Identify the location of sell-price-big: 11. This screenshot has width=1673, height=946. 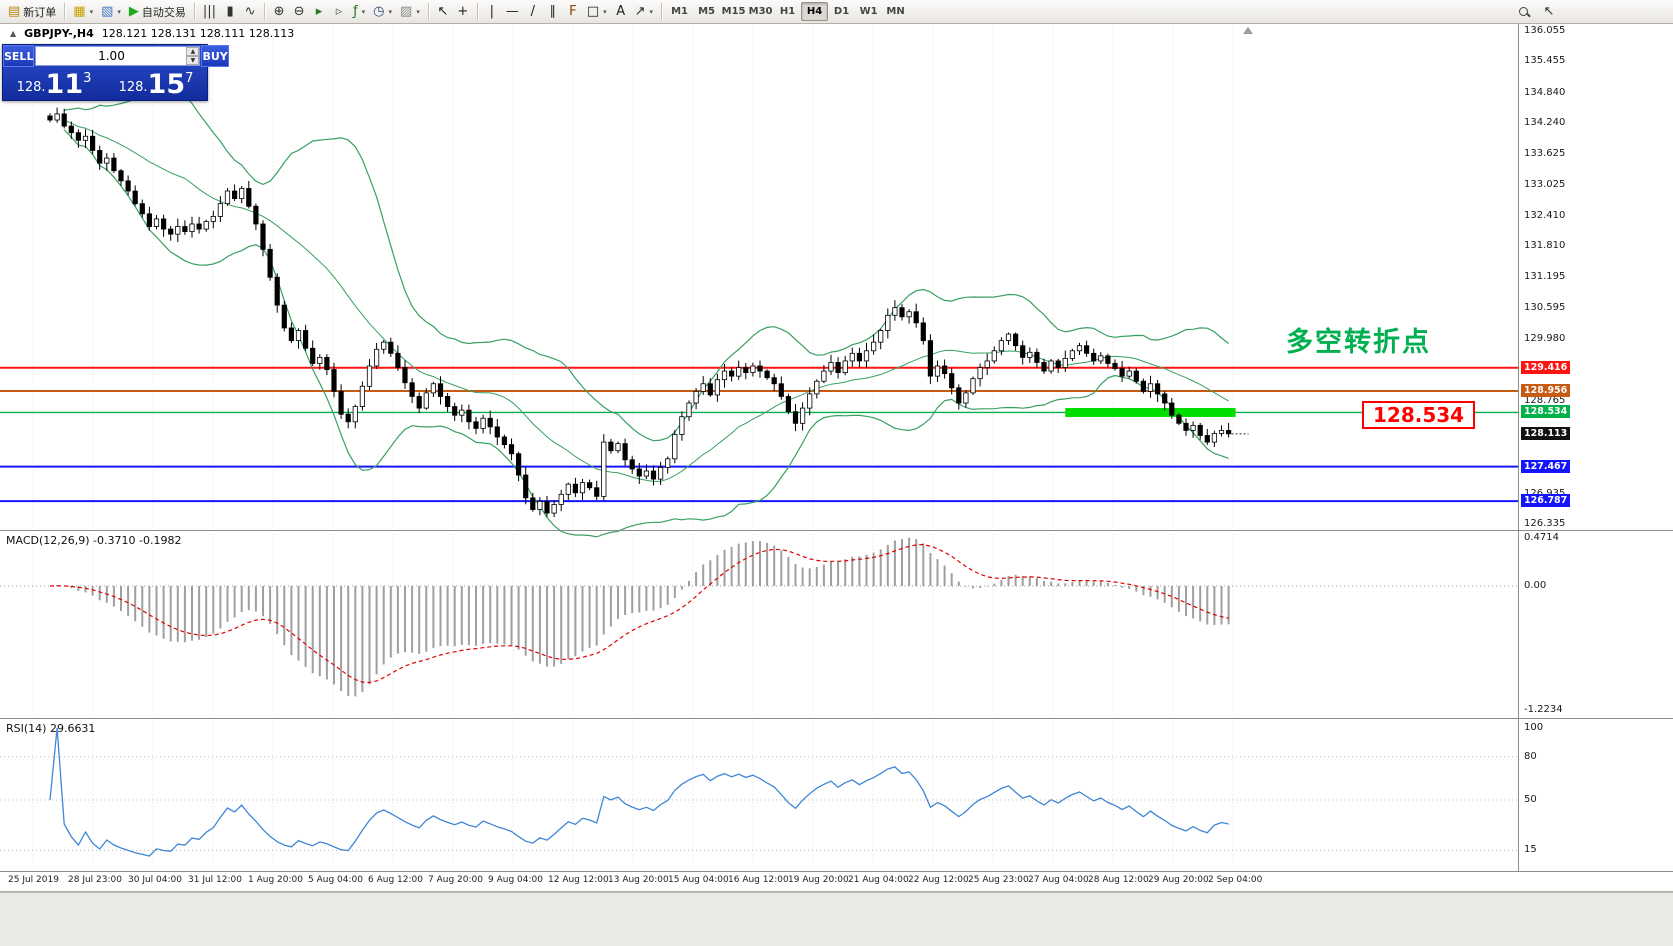
(64, 85).